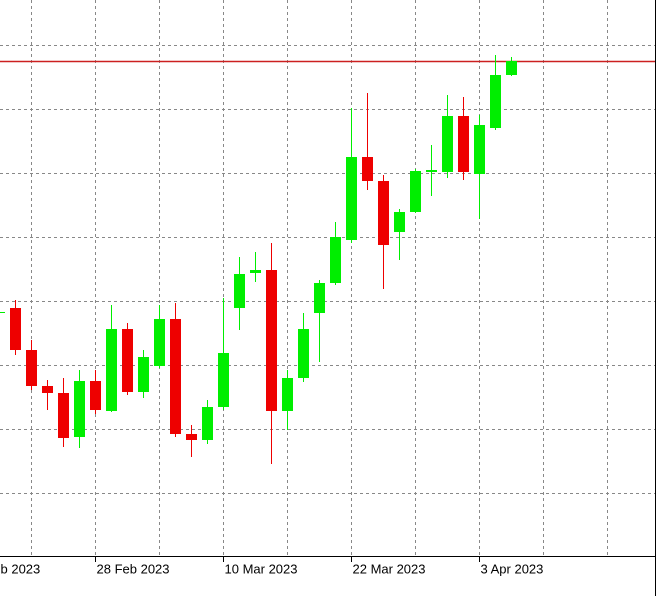  I want to click on x-tick-label: b 2023, so click(21, 568).